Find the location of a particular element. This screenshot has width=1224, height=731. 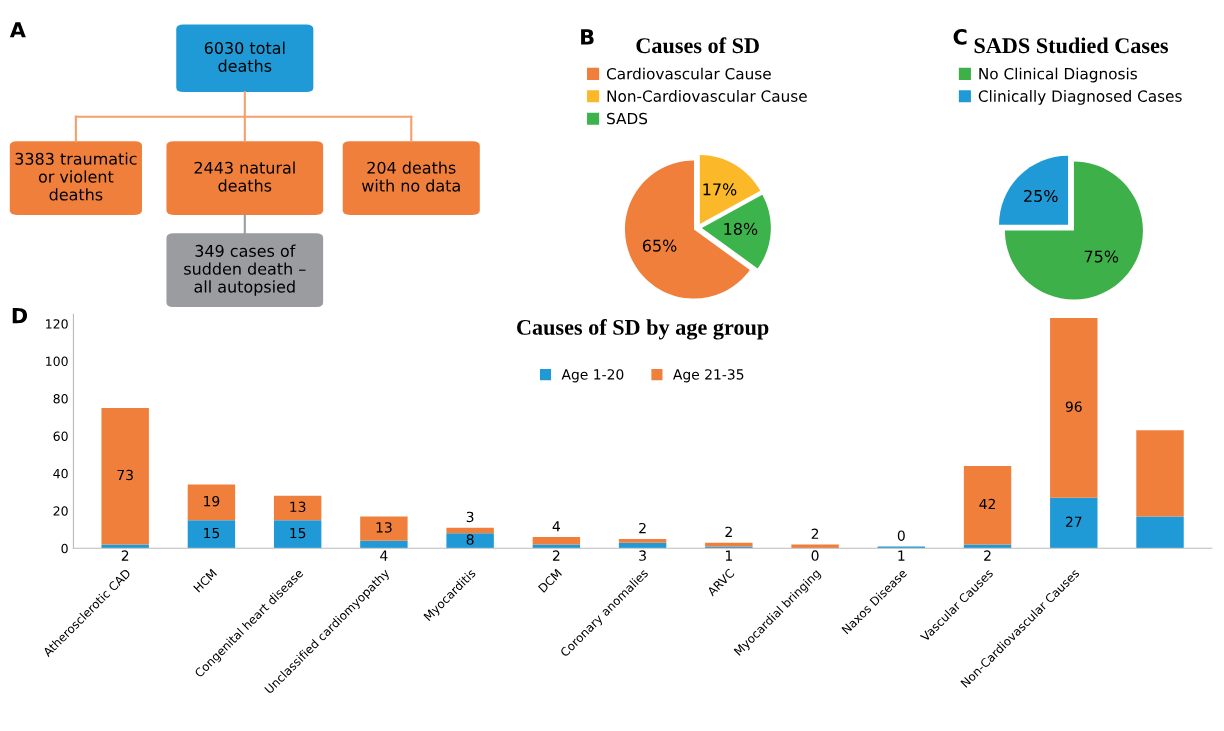

text: 6030 total deaths is located at coordinates (244, 56).